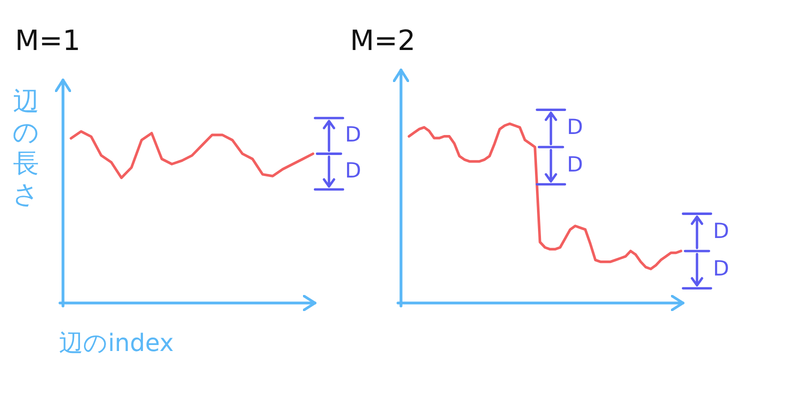 This screenshot has height=400, width=800. What do you see at coordinates (26, 148) in the screenshot?
I see `y-axis-title: 辺の長さ` at bounding box center [26, 148].